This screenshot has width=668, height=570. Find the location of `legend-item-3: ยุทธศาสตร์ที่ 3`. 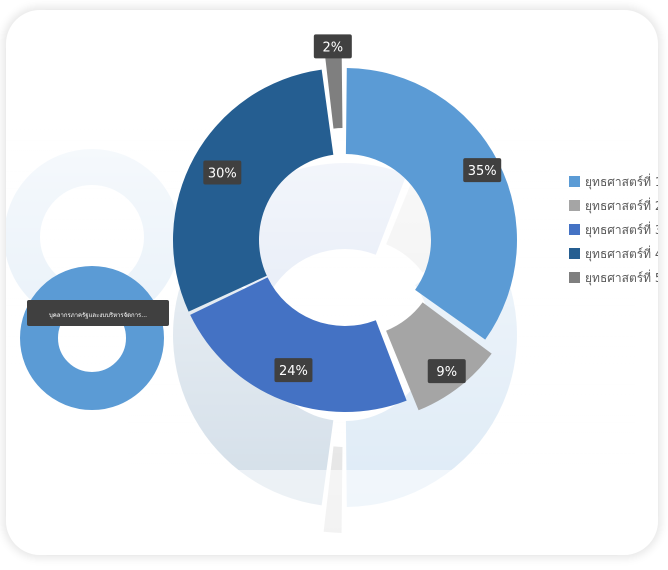

legend-item-3: ยุทธศาสตร์ที่ 3 is located at coordinates (613, 229).